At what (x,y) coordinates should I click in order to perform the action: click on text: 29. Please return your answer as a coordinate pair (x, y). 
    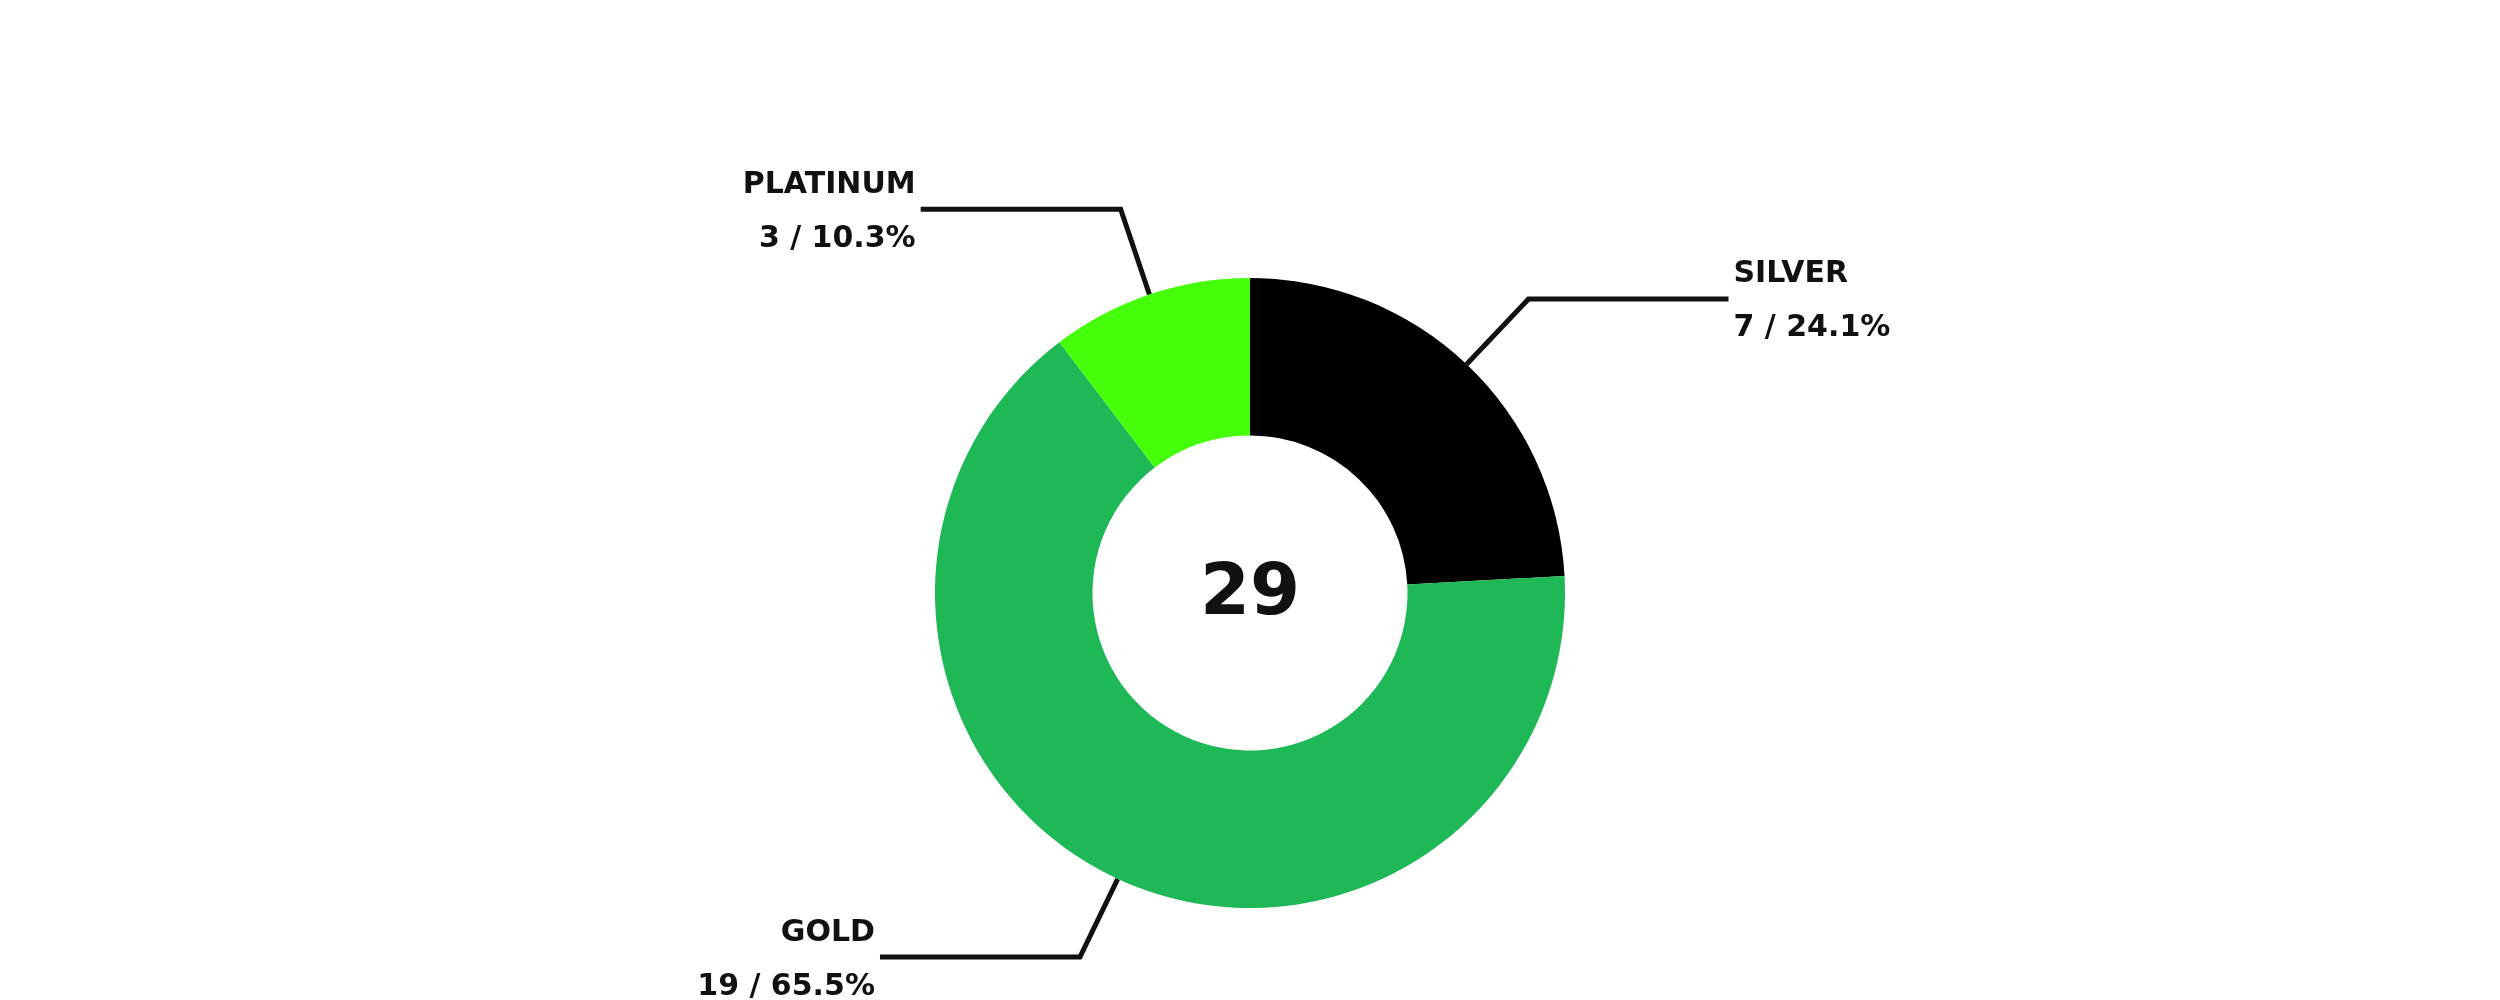
    Looking at the image, I should click on (1250, 589).